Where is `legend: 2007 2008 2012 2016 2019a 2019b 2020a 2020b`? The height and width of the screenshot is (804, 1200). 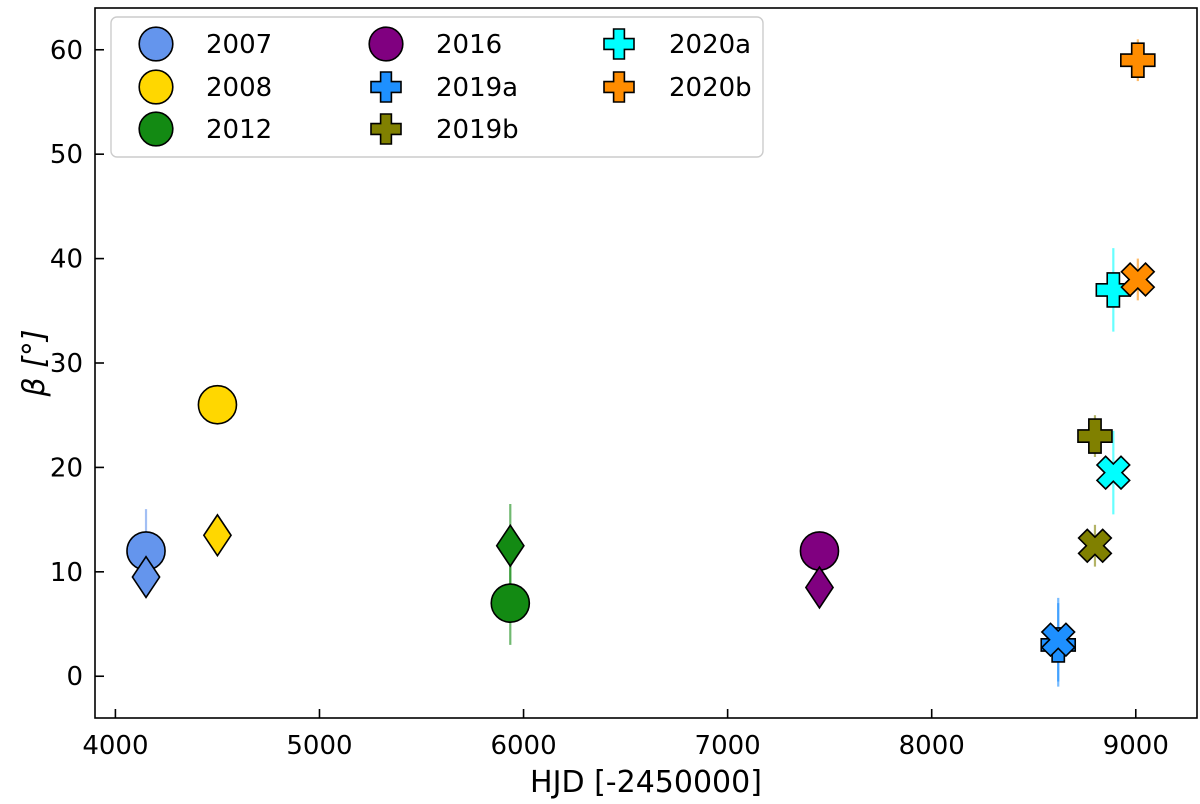
legend: 2007 2008 2012 2016 2019a 2019b 2020a 2020b is located at coordinates (437, 87).